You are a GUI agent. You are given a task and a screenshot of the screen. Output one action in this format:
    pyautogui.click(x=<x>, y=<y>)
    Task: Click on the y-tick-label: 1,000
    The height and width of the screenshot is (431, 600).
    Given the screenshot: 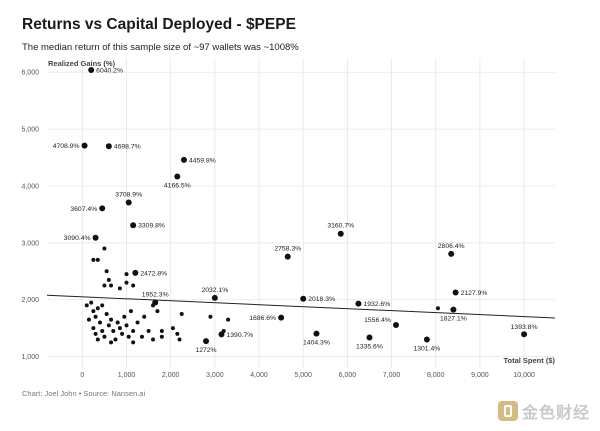 What is the action you would take?
    pyautogui.click(x=30, y=357)
    